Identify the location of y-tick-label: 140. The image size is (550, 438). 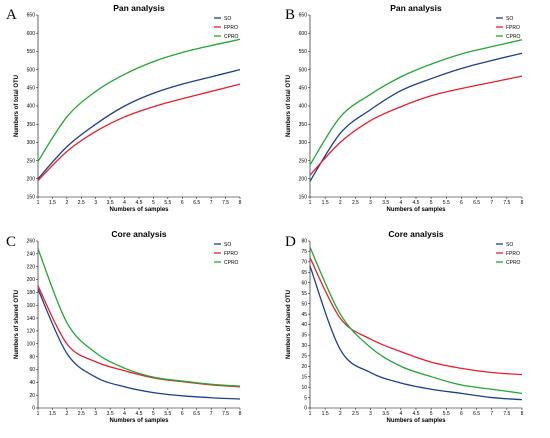
(31, 319).